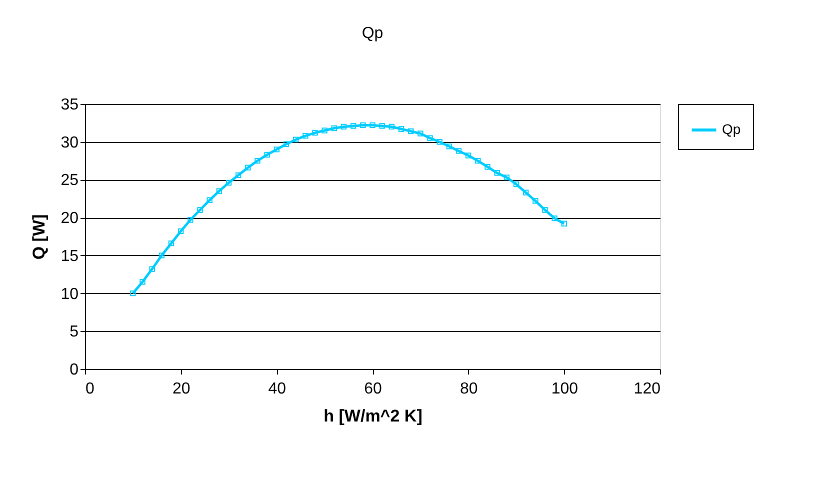 The height and width of the screenshot is (491, 838). I want to click on x-tick-label: 40, so click(277, 389).